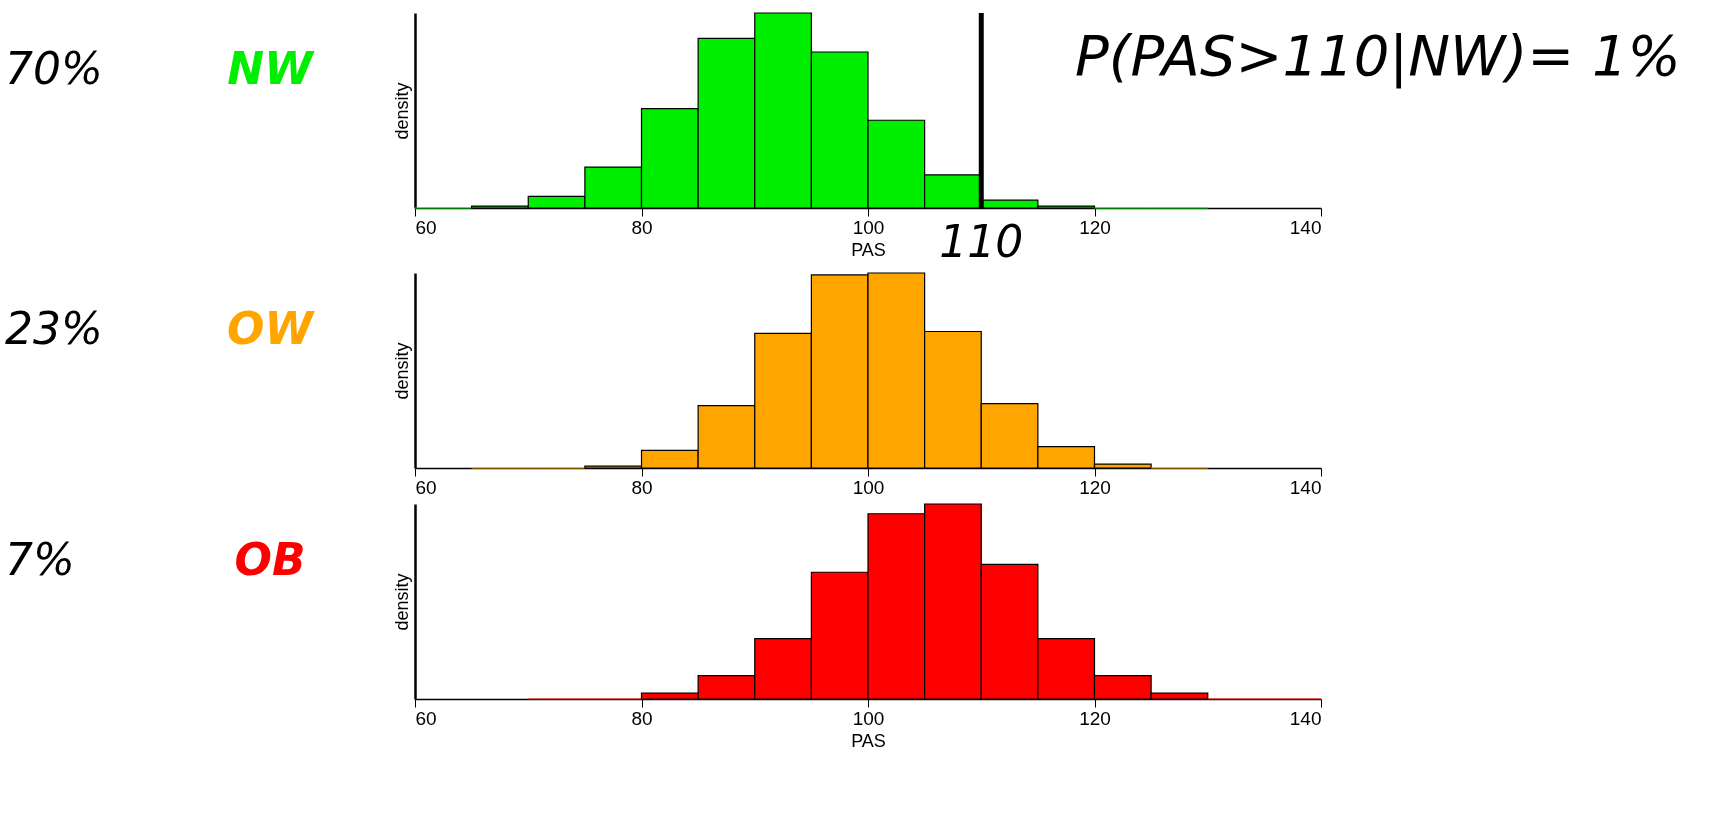 The width and height of the screenshot is (1712, 837). What do you see at coordinates (981, 241) in the screenshot?
I see `ref-line-label: 110` at bounding box center [981, 241].